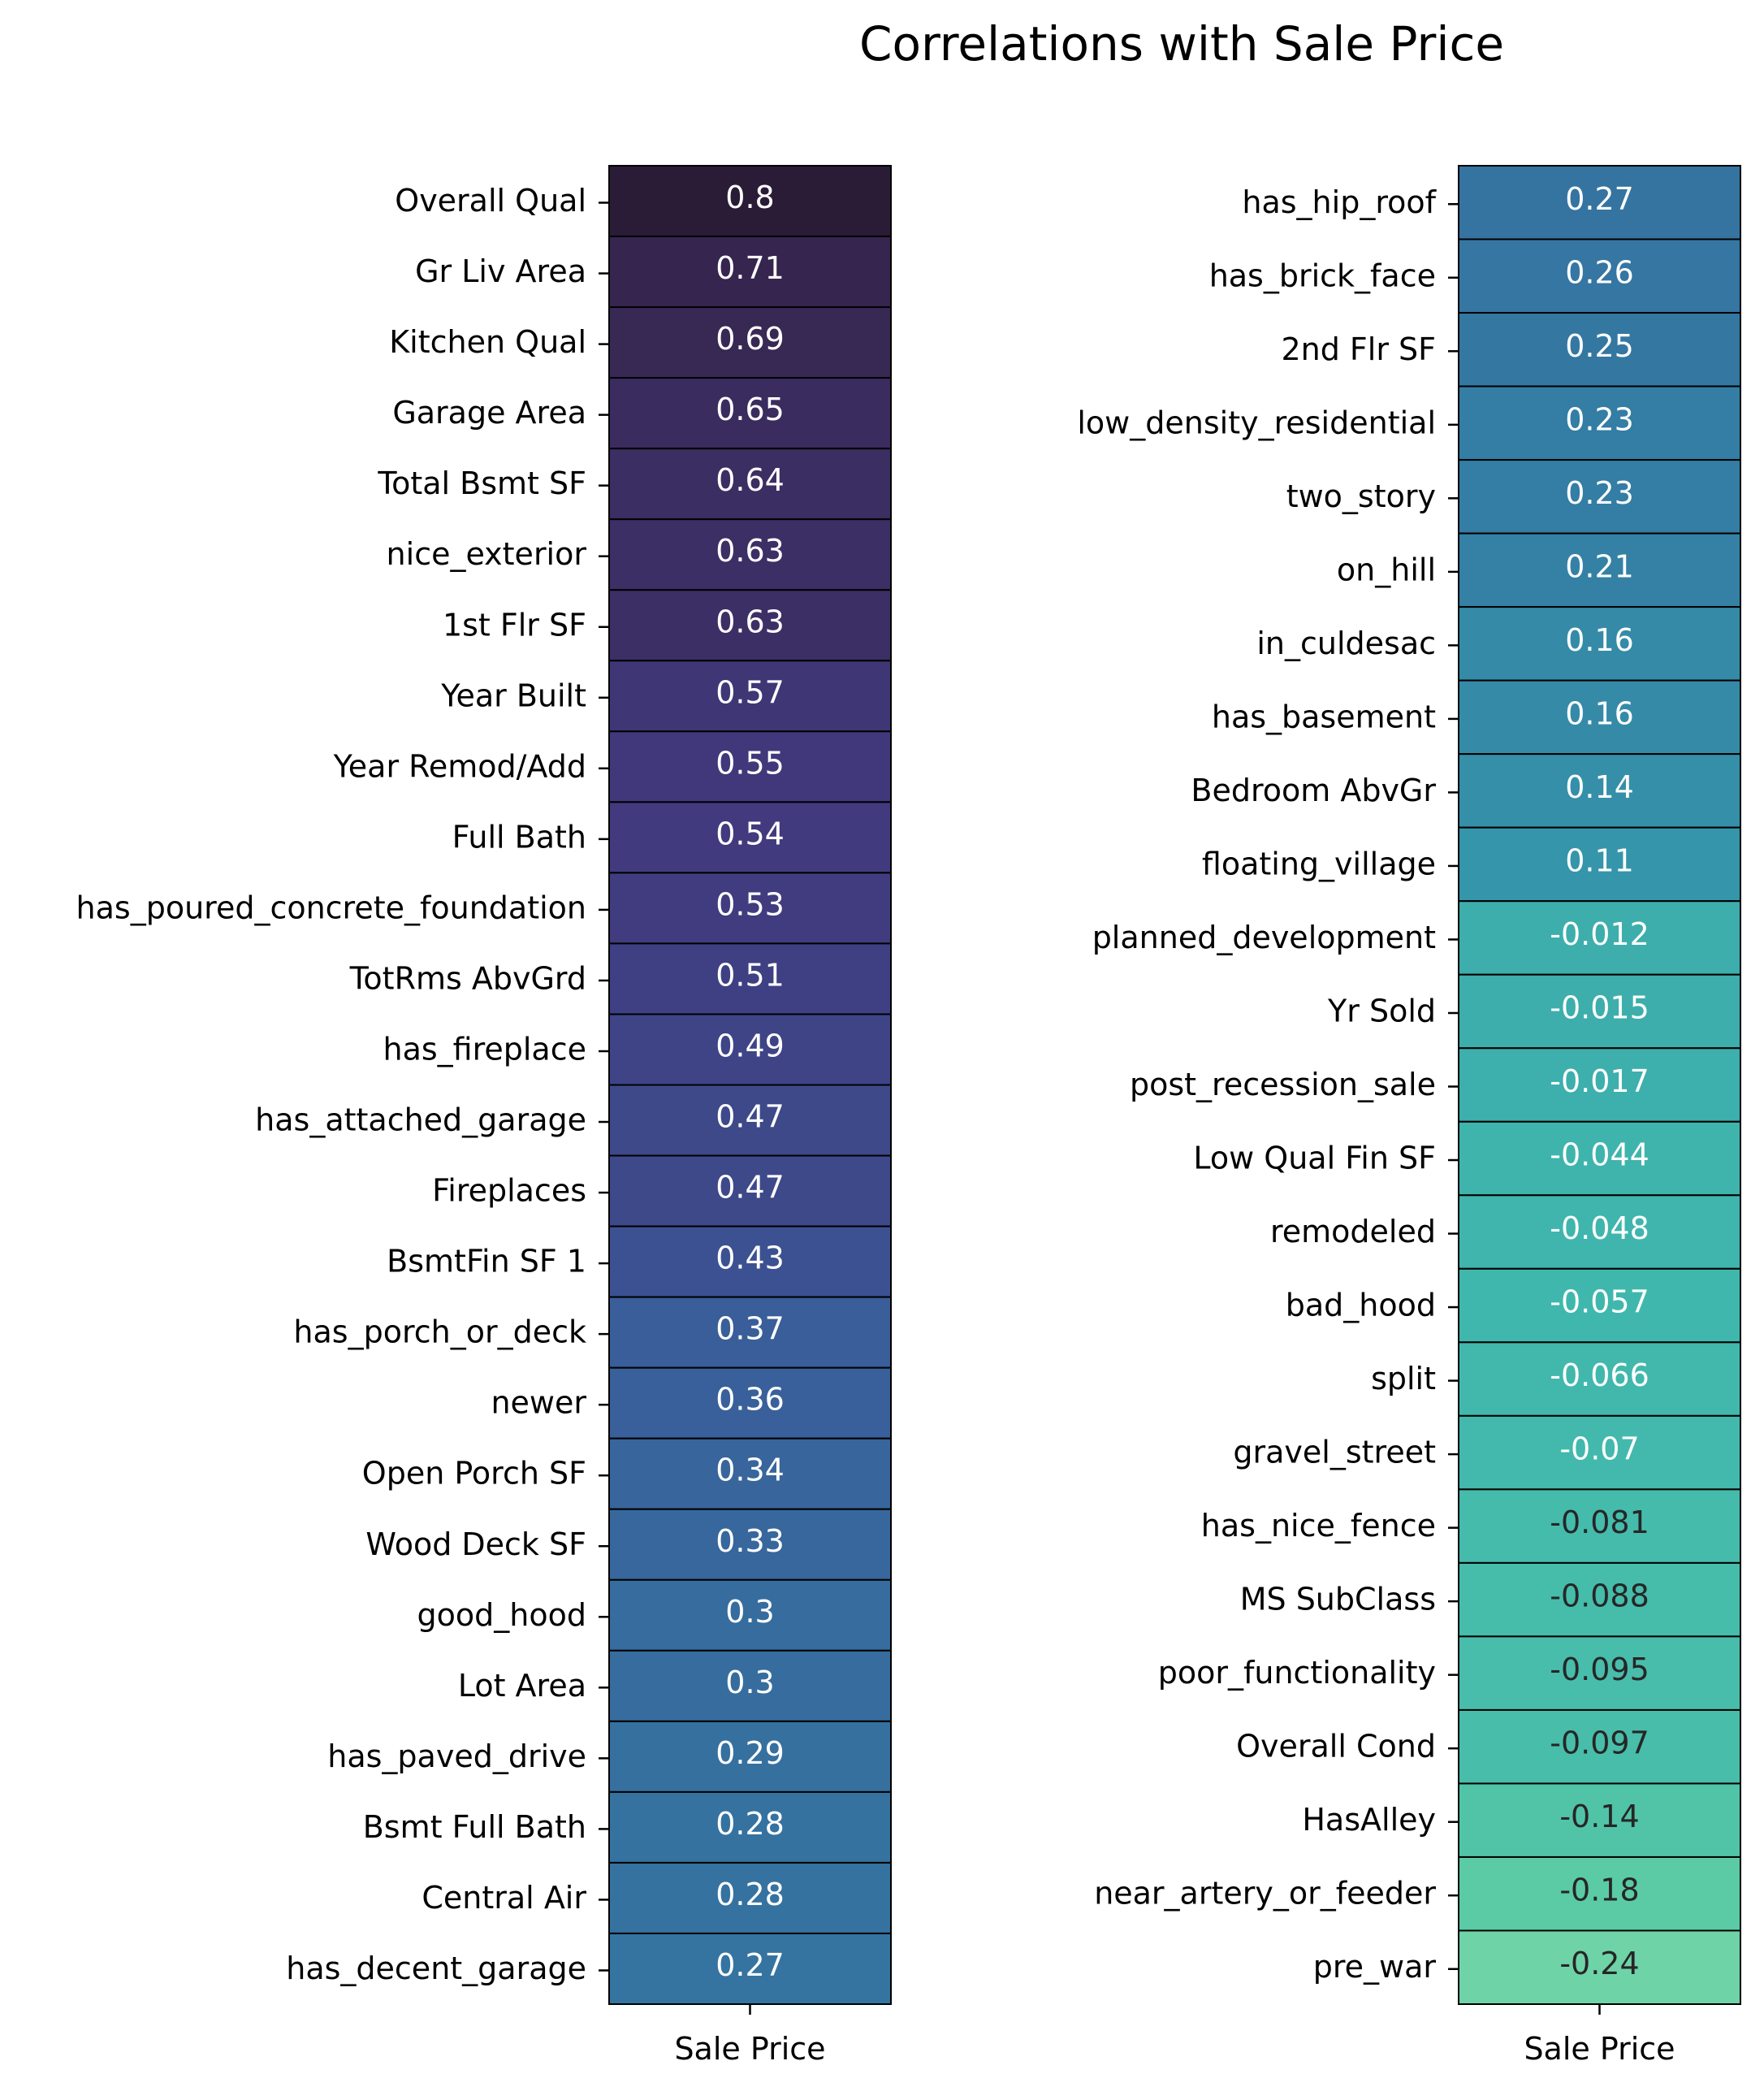 Image resolution: width=1764 pixels, height=2087 pixels. I want to click on cell-value-label: 0.49, so click(750, 1045).